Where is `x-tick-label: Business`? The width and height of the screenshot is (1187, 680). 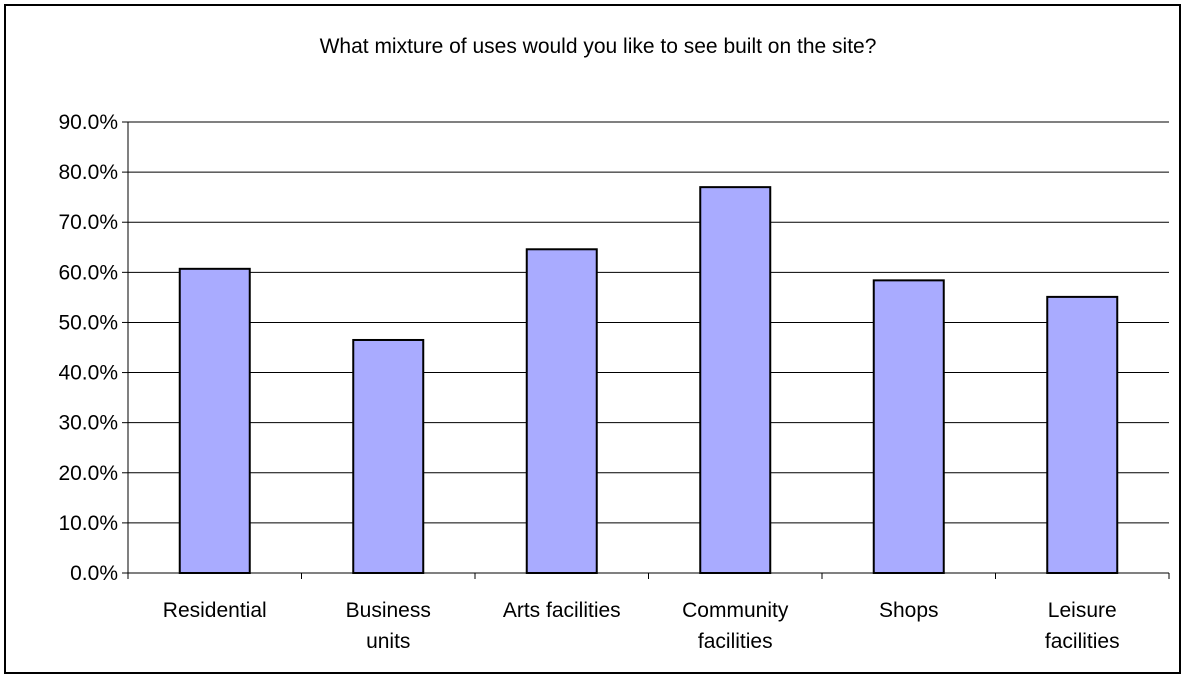 x-tick-label: Business is located at coordinates (388, 610).